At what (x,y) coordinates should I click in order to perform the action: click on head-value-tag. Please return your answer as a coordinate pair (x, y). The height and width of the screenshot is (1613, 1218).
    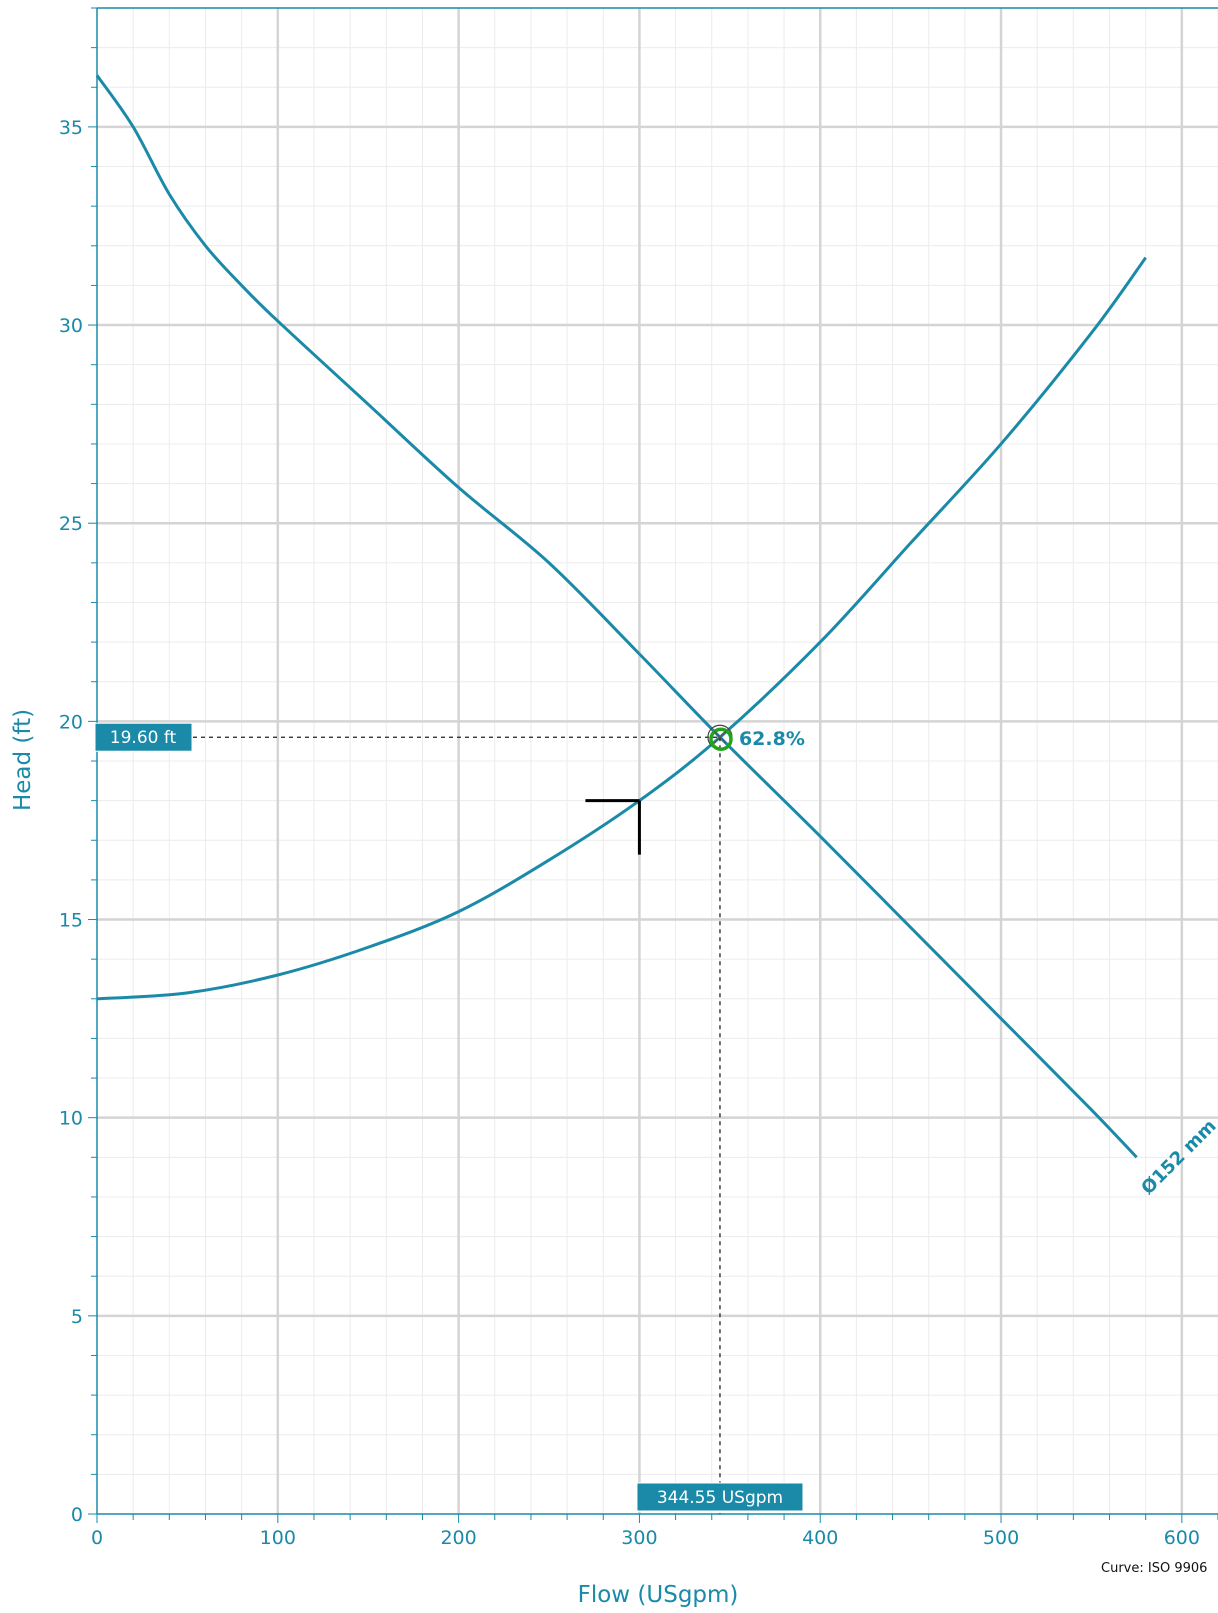
    Looking at the image, I should click on (143, 737).